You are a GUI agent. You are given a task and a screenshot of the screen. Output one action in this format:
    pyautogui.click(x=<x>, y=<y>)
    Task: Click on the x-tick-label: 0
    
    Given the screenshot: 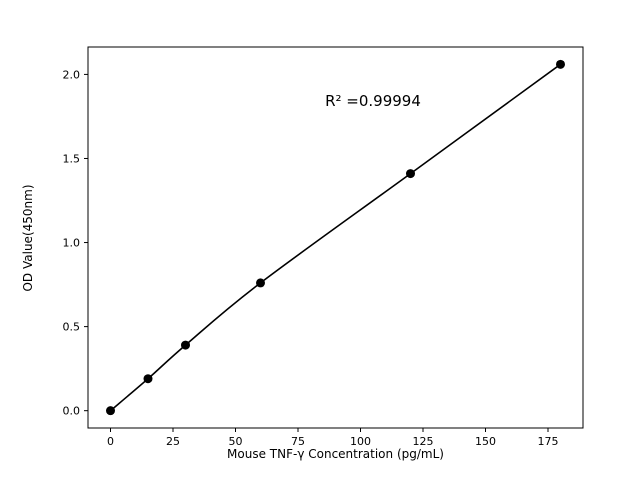 What is the action you would take?
    pyautogui.click(x=110, y=441)
    